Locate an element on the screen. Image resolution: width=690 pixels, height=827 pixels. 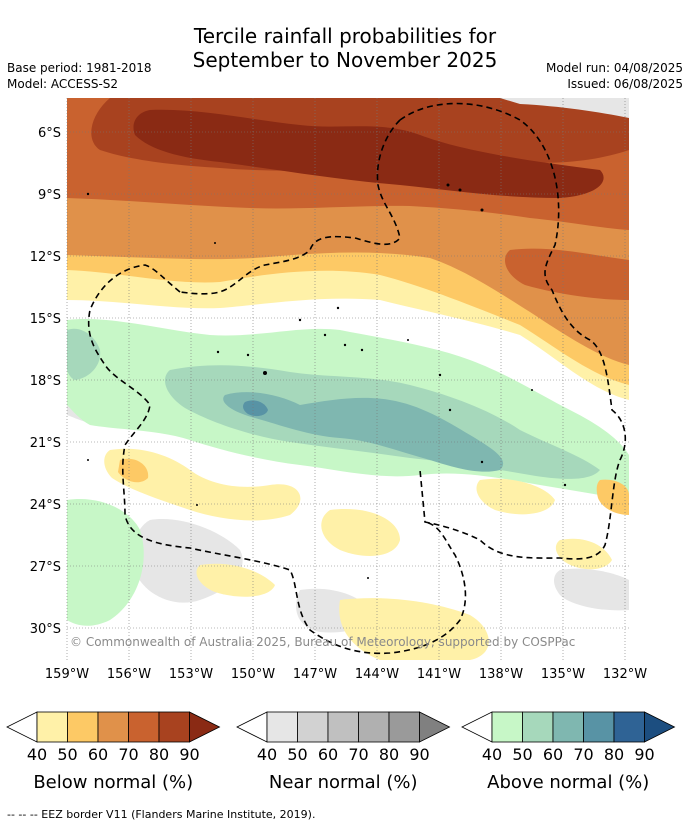
near-normal-patch-northeast is located at coordinates (564, 108).